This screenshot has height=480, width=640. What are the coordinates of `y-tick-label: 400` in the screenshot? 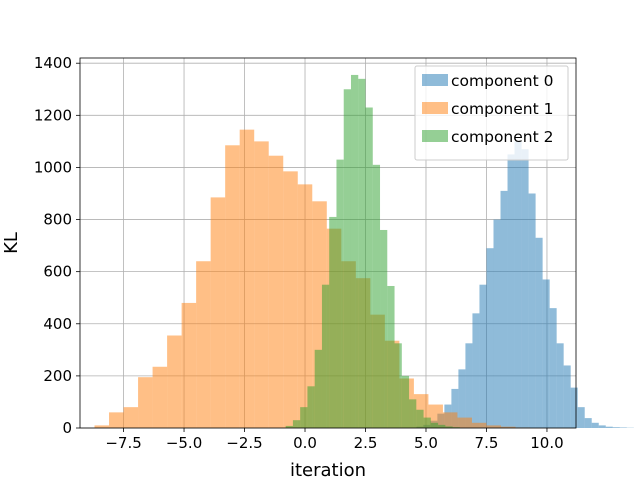 It's located at (57, 324).